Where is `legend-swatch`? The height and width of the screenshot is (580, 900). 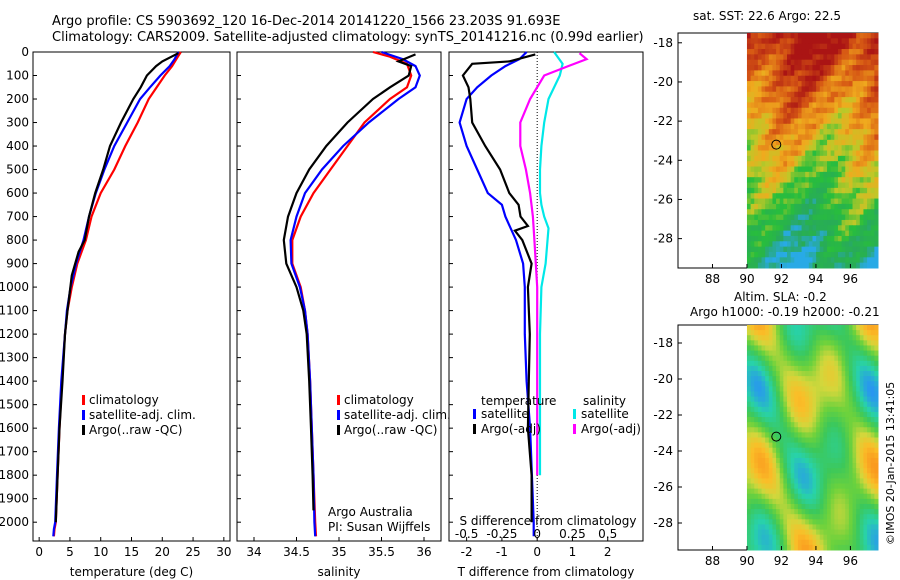 legend-swatch is located at coordinates (574, 429).